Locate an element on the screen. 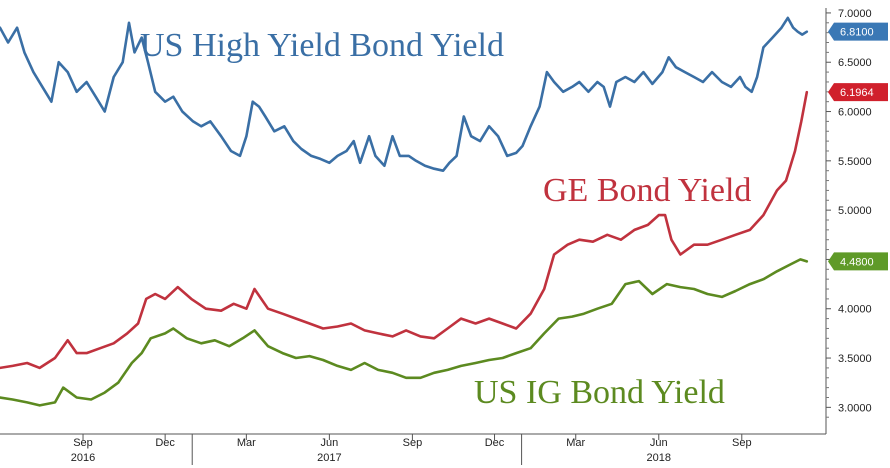  series-title-us-high-yield: US High Yield Bond Yield is located at coordinates (322, 45).